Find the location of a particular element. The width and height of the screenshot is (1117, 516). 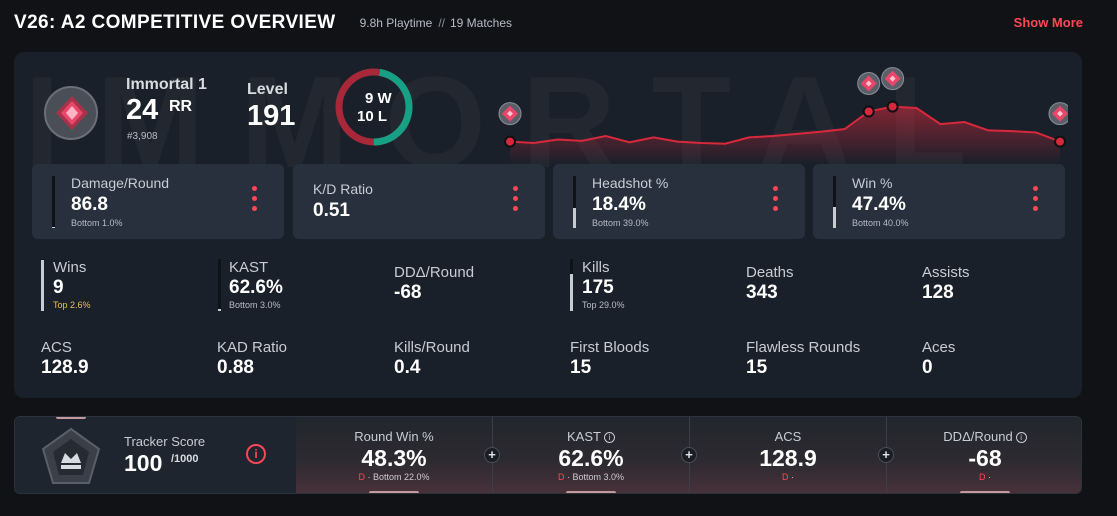

stat-label: Damage/Round is located at coordinates (120, 183).